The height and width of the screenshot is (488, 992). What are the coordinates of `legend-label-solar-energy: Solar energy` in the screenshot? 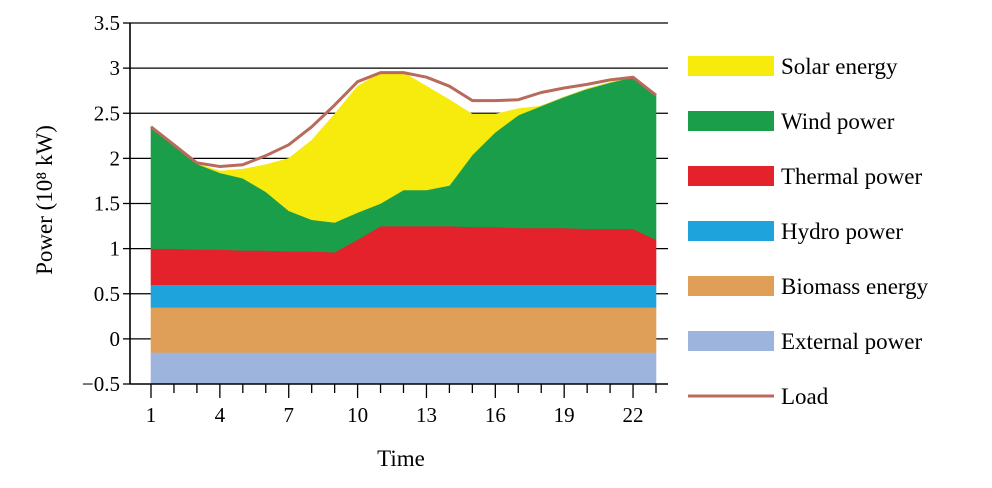 It's located at (839, 66).